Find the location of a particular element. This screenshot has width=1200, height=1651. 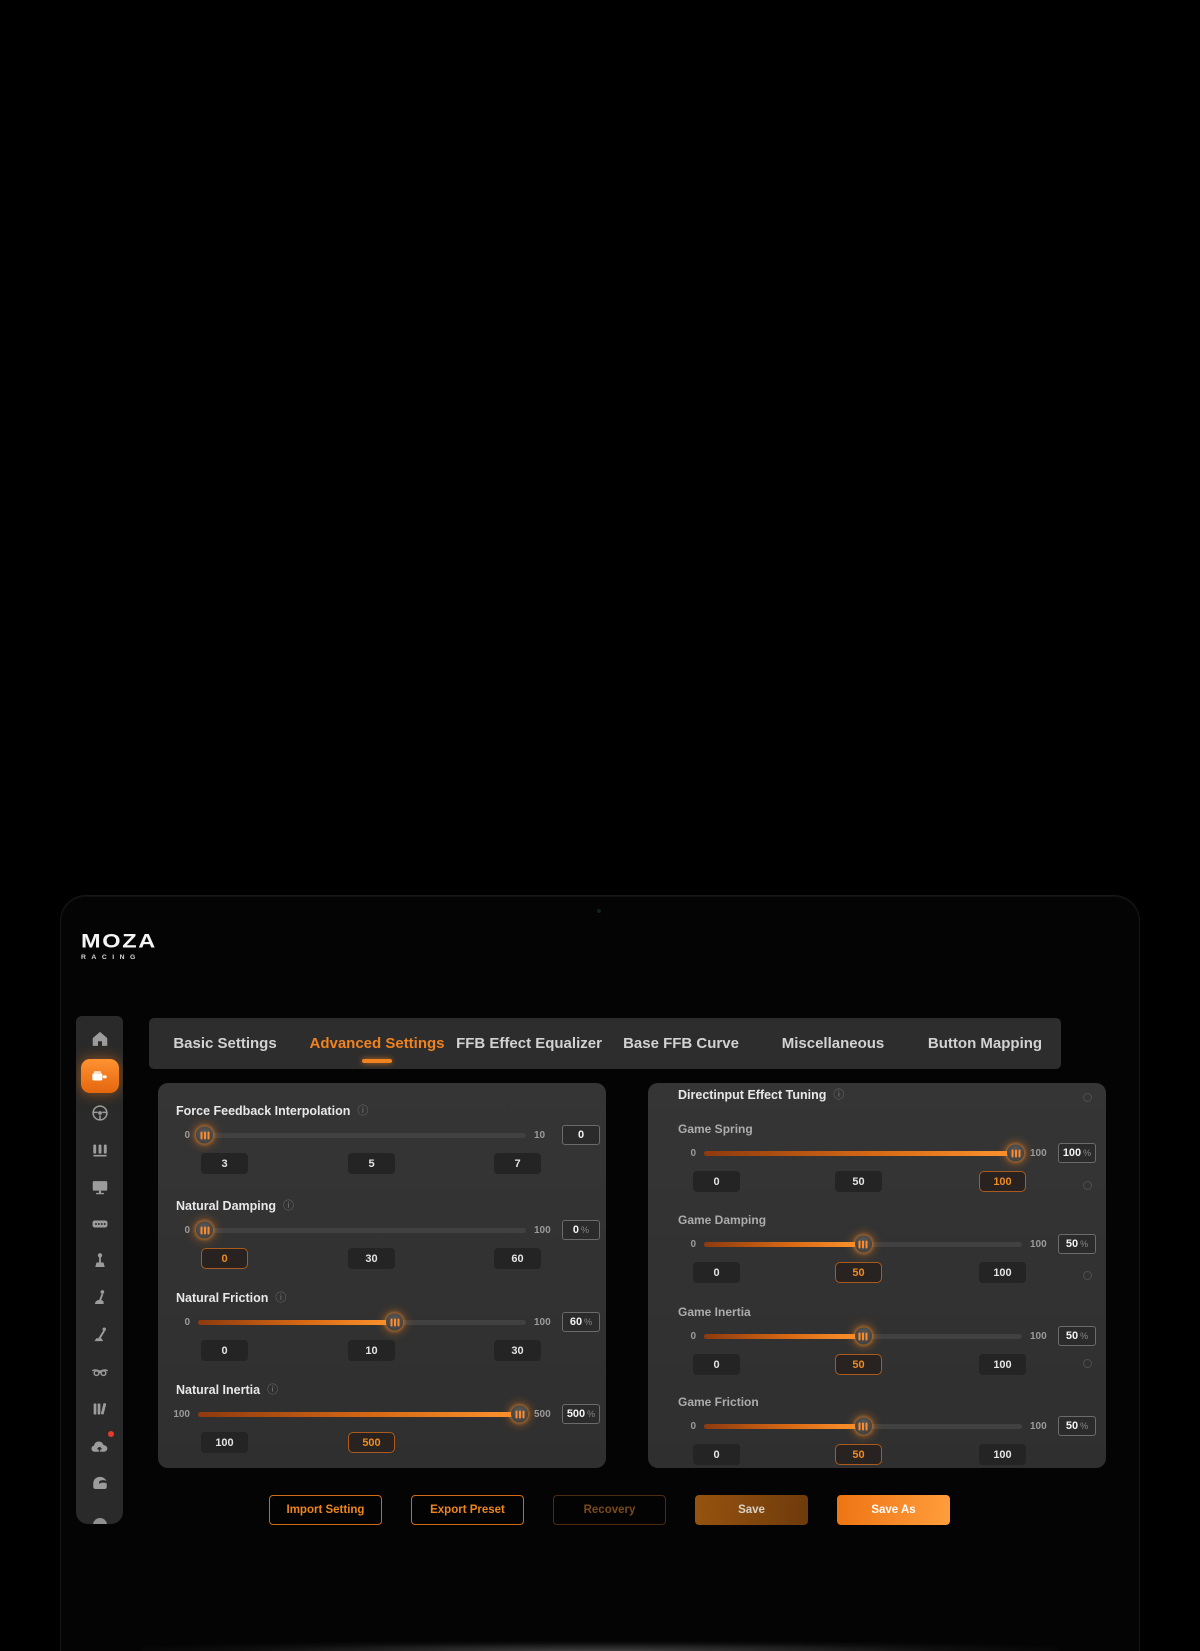

import-setting-button: Import Setting is located at coordinates (325, 1510).